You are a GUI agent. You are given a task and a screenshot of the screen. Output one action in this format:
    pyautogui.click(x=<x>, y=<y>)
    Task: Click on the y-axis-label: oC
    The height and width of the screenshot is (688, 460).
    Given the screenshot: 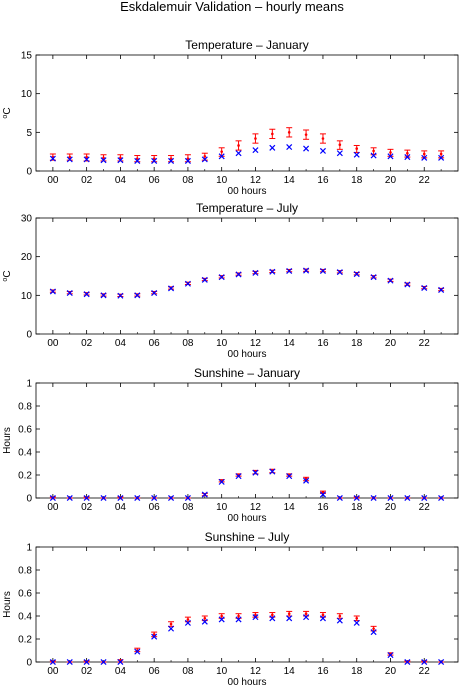 What is the action you would take?
    pyautogui.click(x=8, y=112)
    